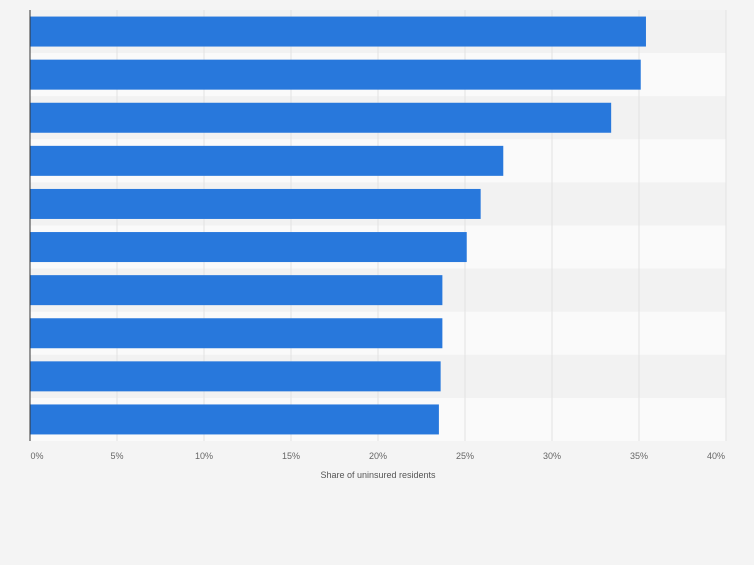  Describe the element at coordinates (465, 456) in the screenshot. I see `x-tick-label: 25%` at that location.